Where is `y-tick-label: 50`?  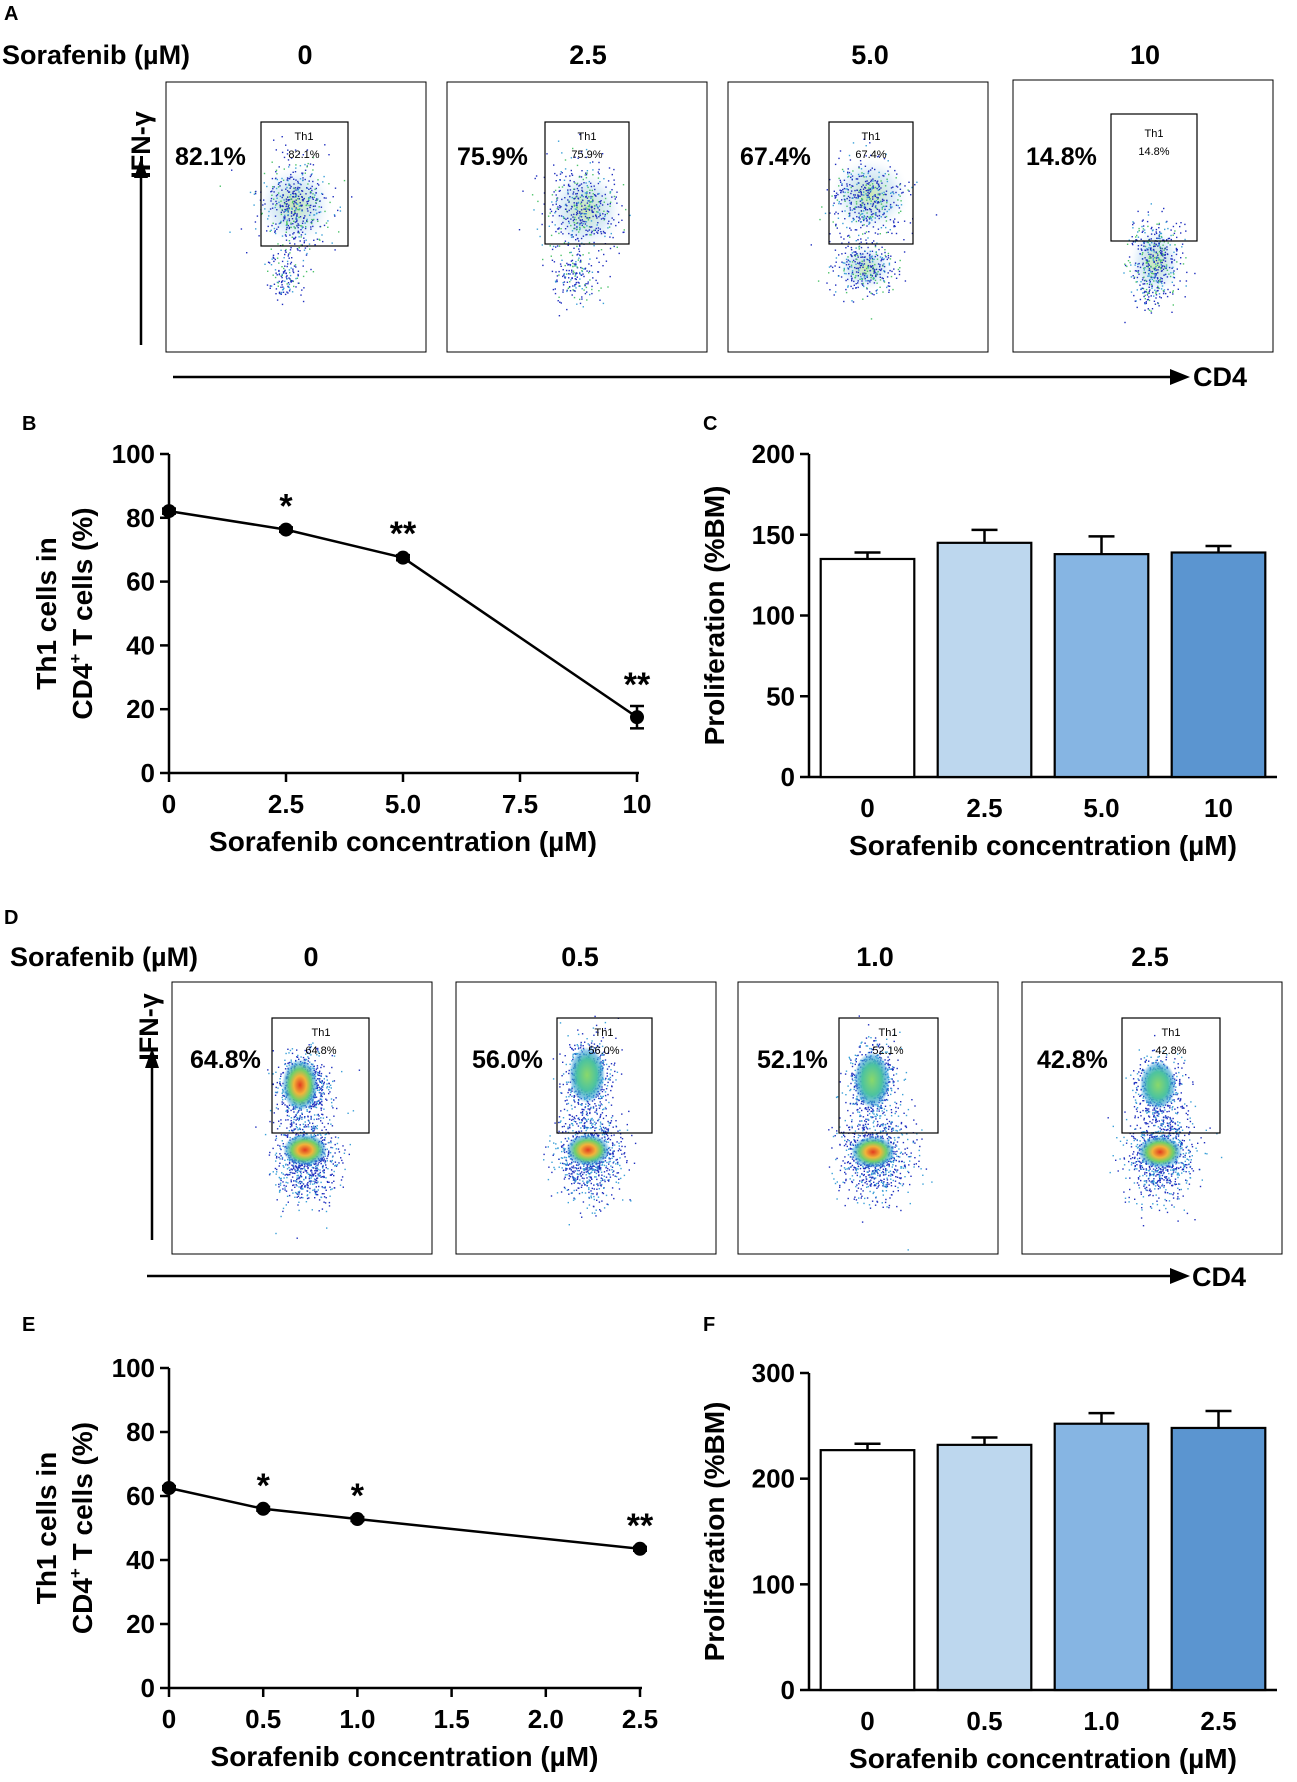 y-tick-label: 50 is located at coordinates (780, 696).